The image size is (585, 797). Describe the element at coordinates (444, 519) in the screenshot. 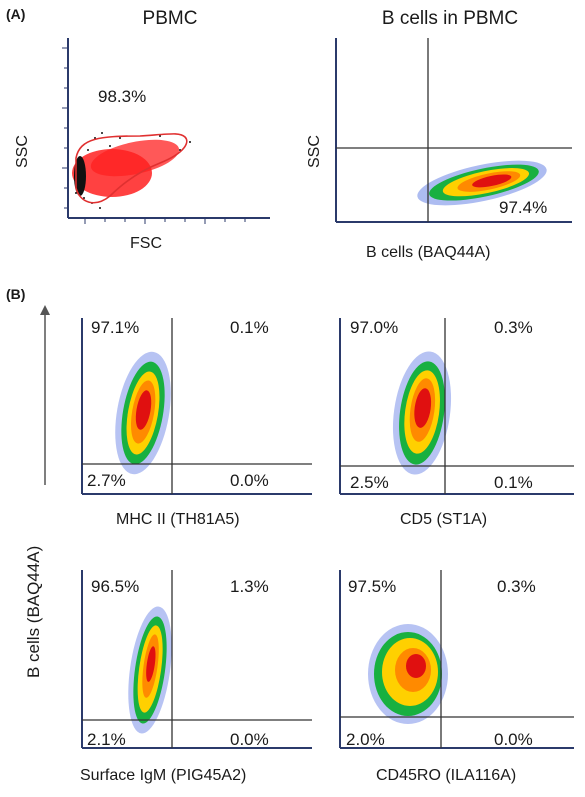

I see `plot-b2-x-label: CD5 (ST1A)` at that location.